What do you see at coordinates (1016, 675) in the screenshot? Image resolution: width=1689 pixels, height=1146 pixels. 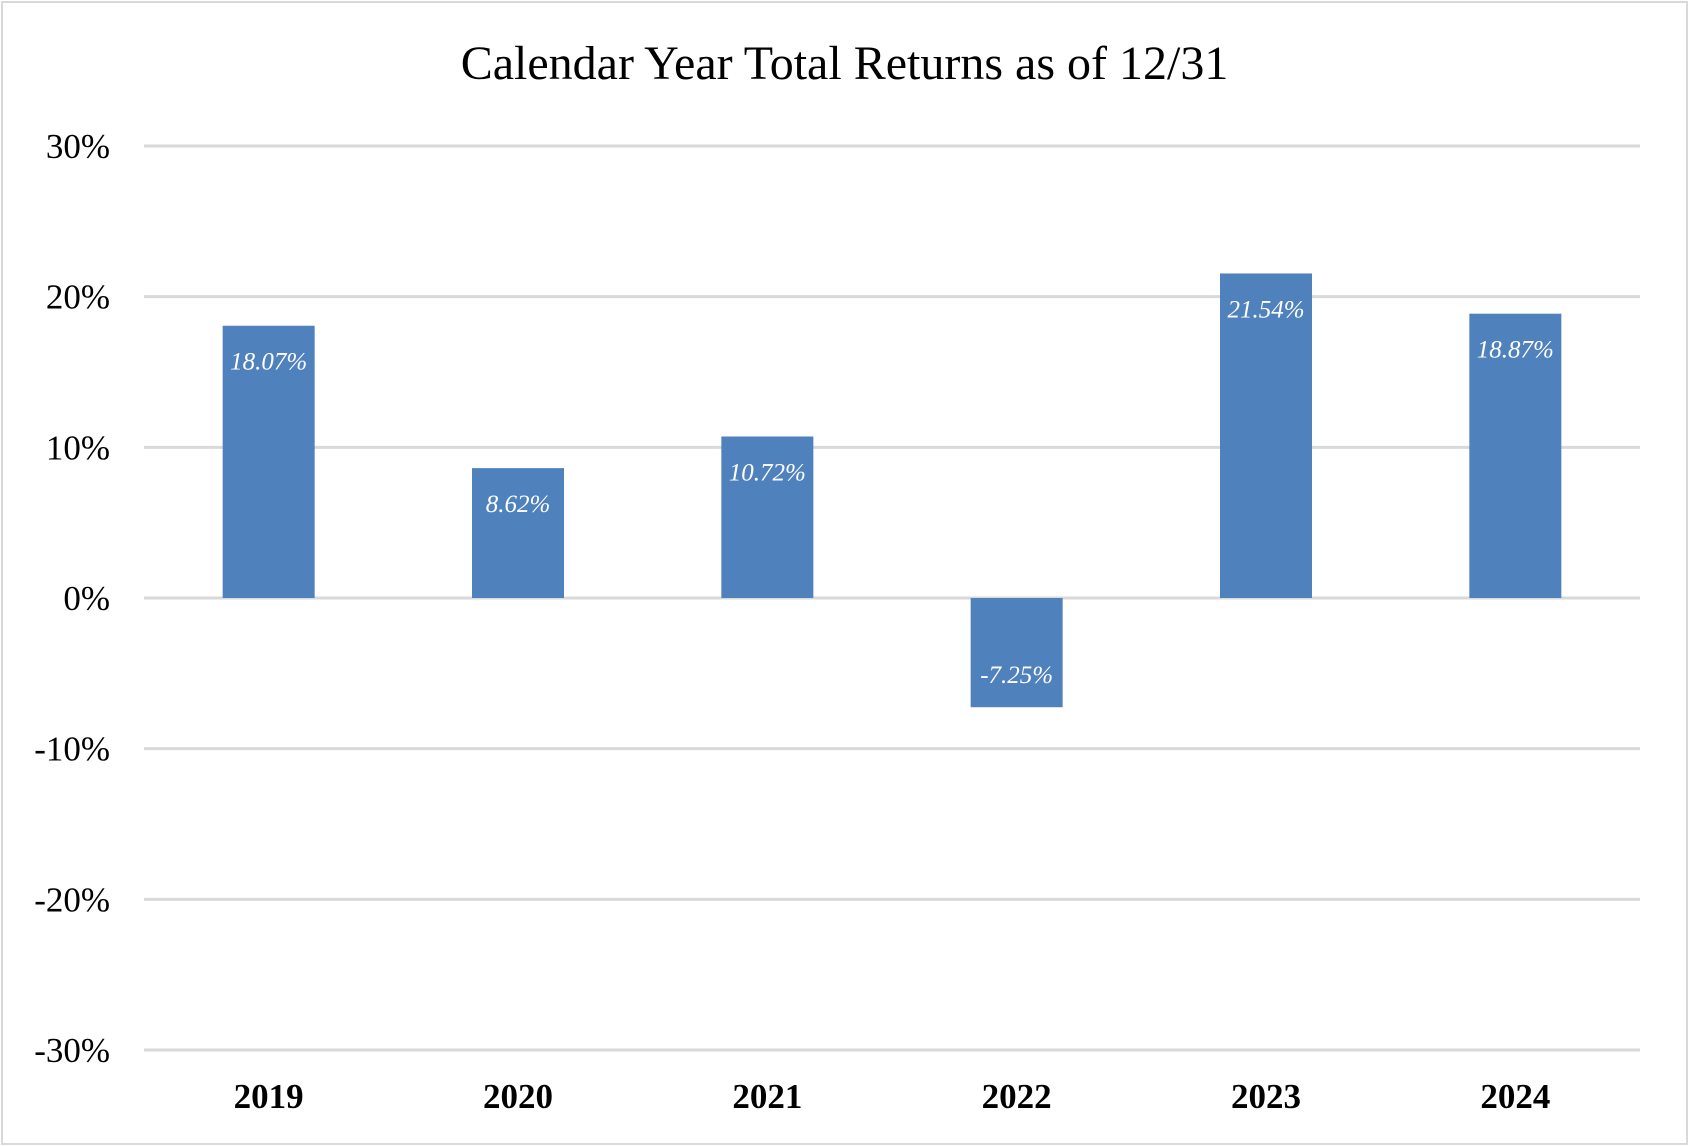 I see `data-label-2022: -7.25%` at bounding box center [1016, 675].